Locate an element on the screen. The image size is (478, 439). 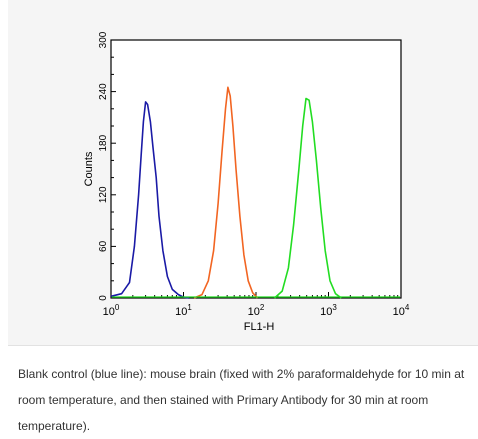
x-tick-label: 10² is located at coordinates (256, 310).